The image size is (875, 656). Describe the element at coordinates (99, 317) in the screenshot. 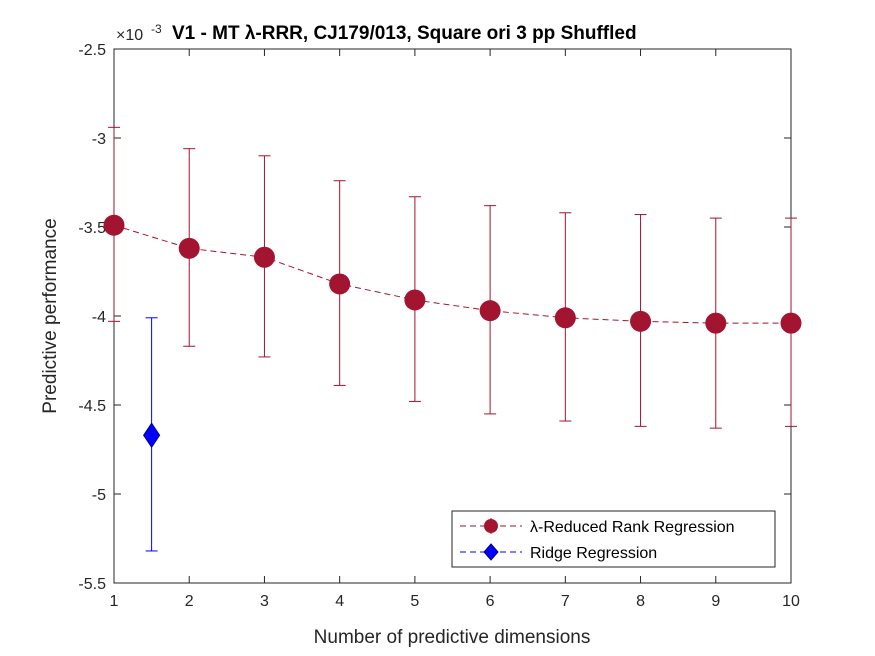

I see `y-tick-label: -4` at that location.